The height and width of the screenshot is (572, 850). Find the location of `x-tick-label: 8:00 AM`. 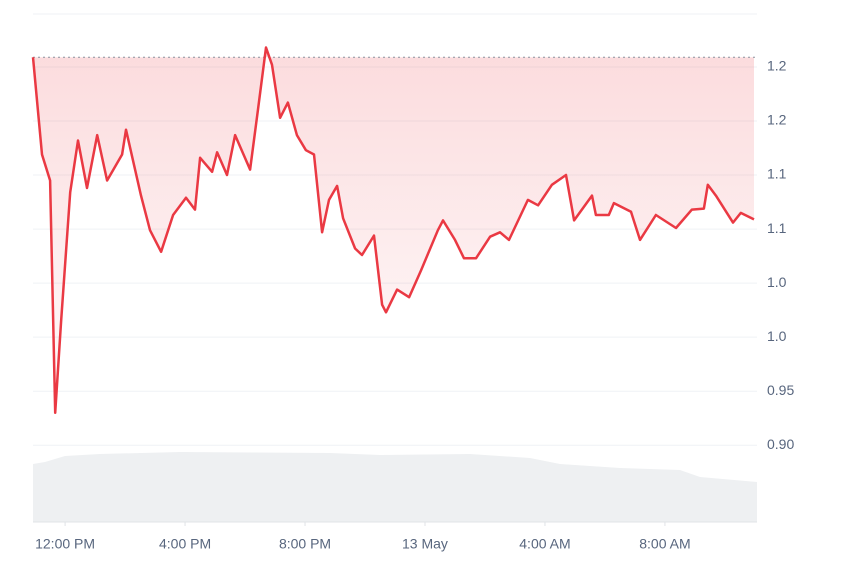

x-tick-label: 8:00 AM is located at coordinates (664, 544).